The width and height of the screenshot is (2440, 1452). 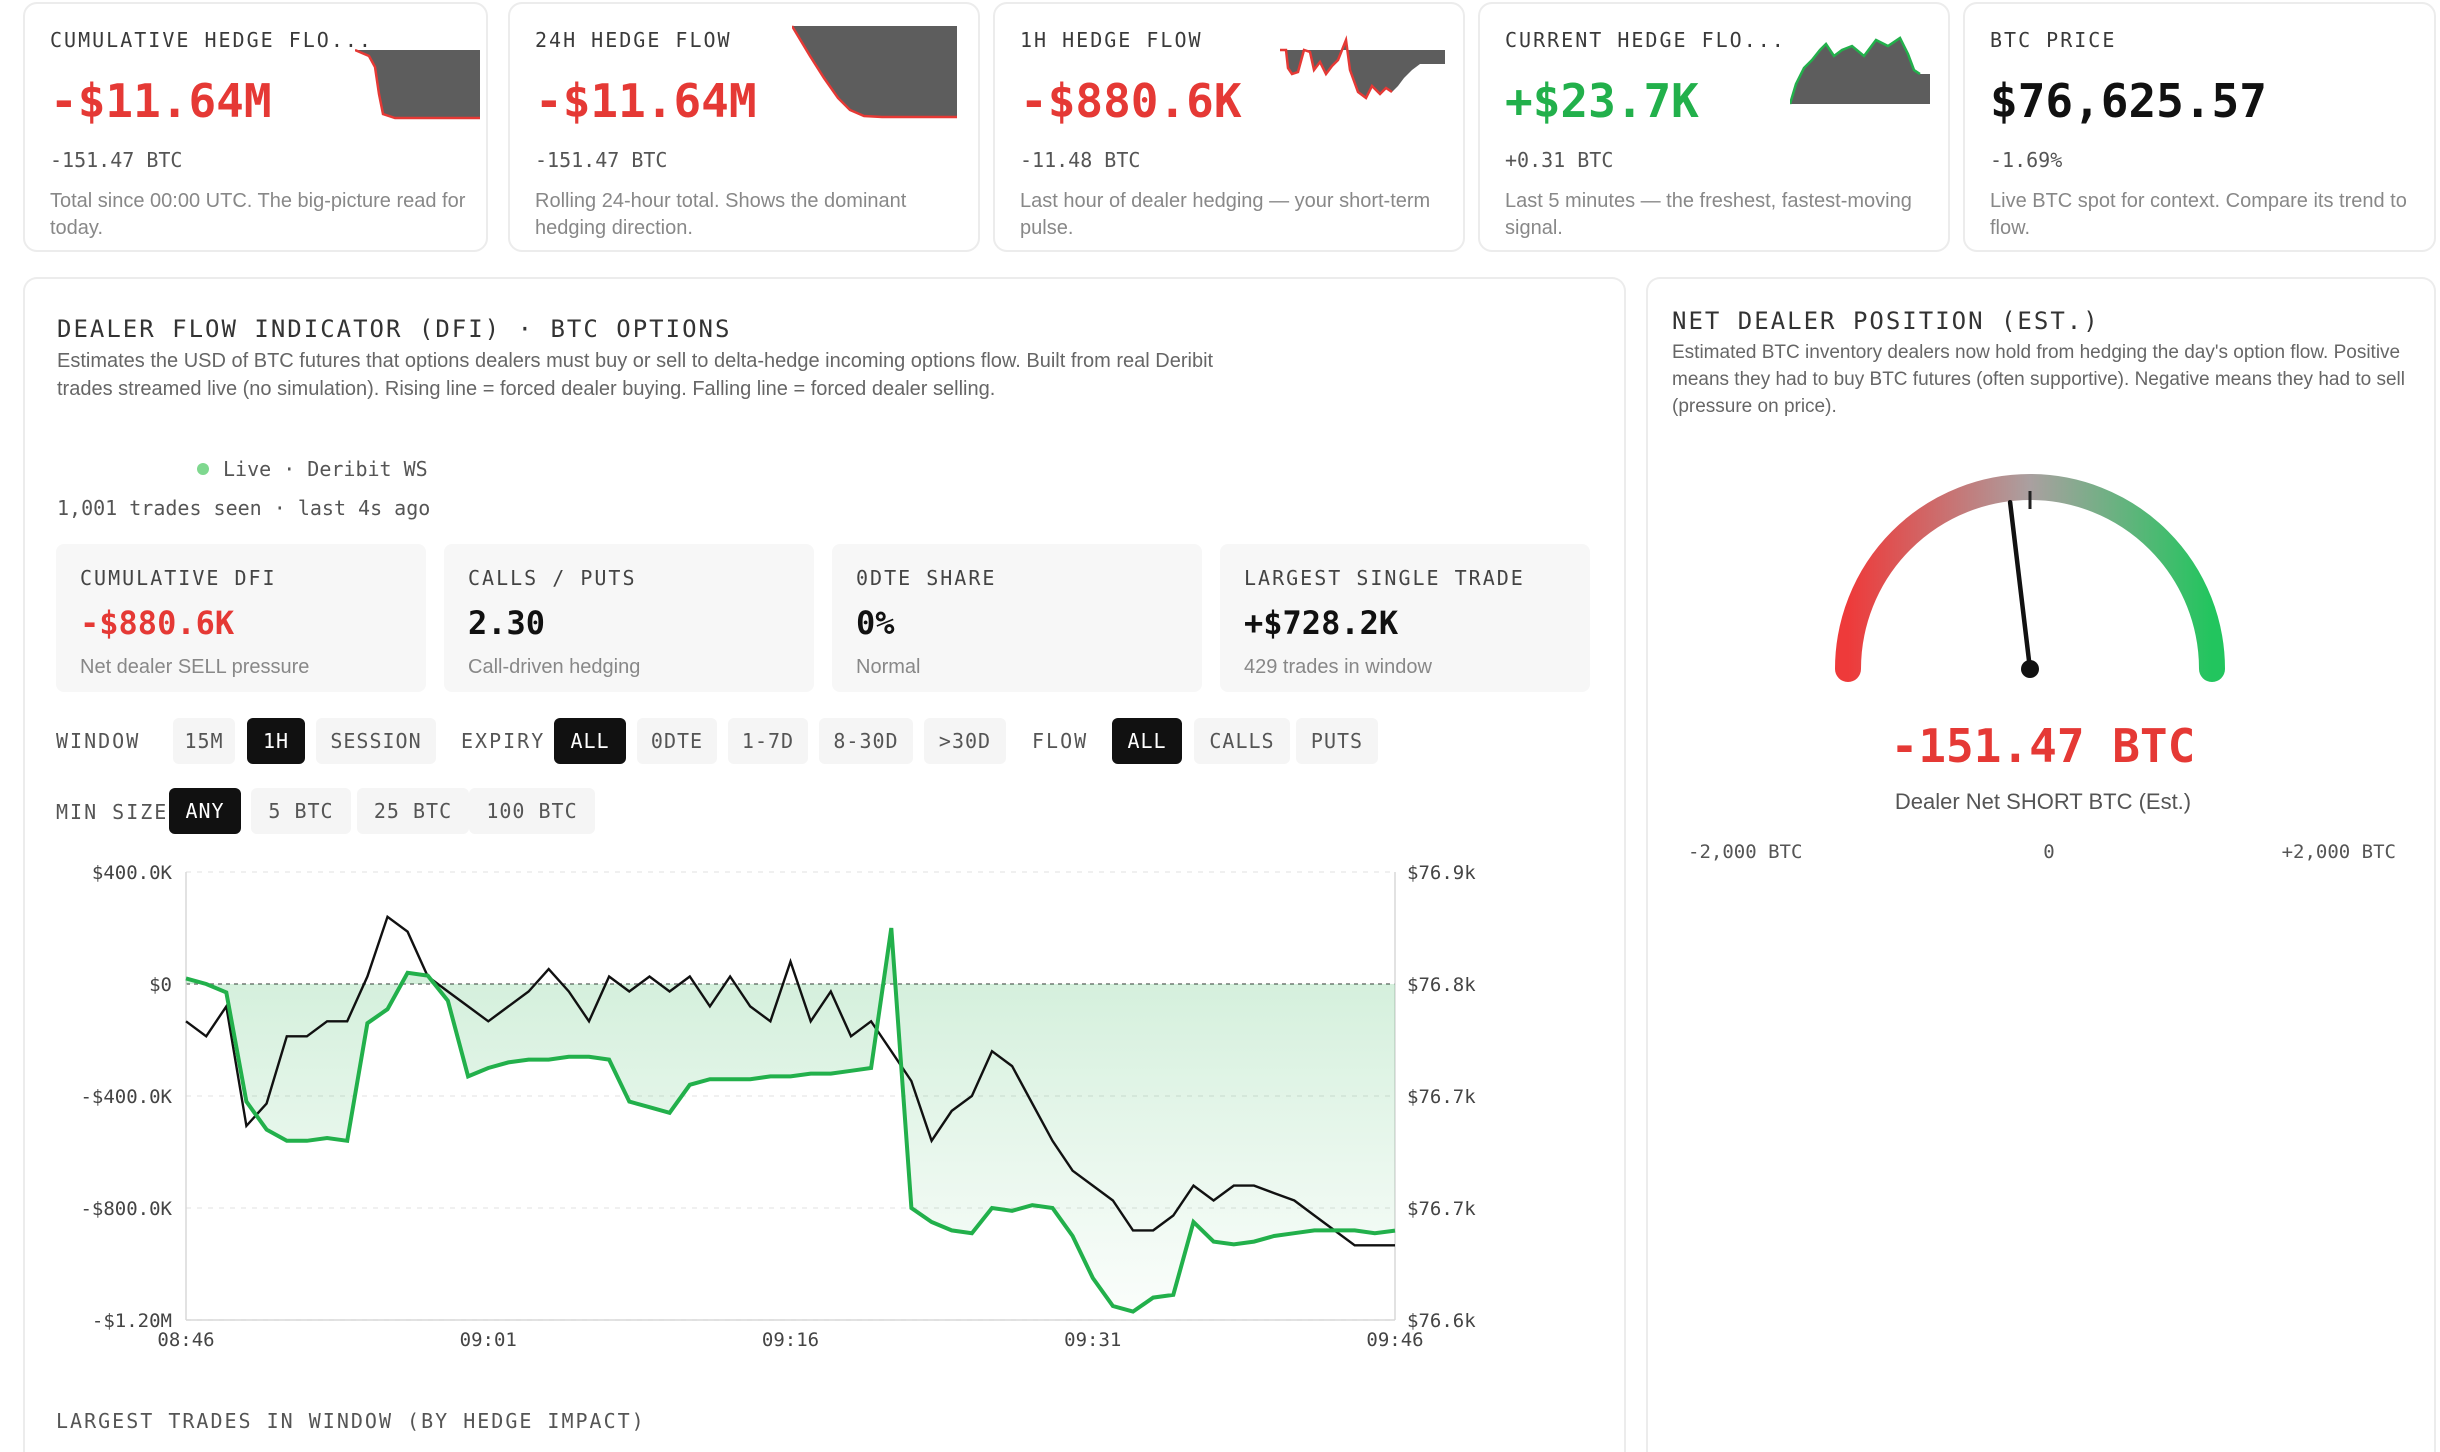 I want to click on gauge-pivot, so click(x=2030, y=669).